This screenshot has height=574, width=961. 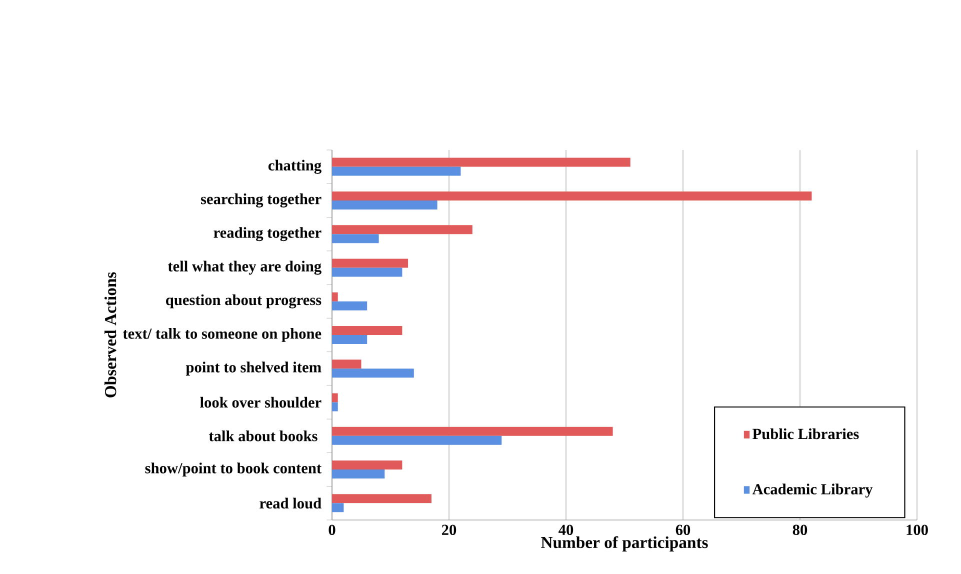 What do you see at coordinates (449, 530) in the screenshot?
I see `x-tick-label: 20` at bounding box center [449, 530].